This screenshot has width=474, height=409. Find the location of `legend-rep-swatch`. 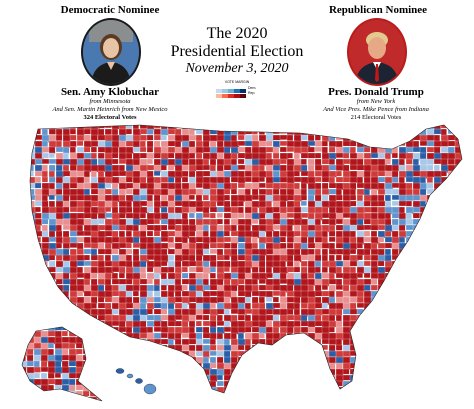

legend-rep-swatch is located at coordinates (237, 96).